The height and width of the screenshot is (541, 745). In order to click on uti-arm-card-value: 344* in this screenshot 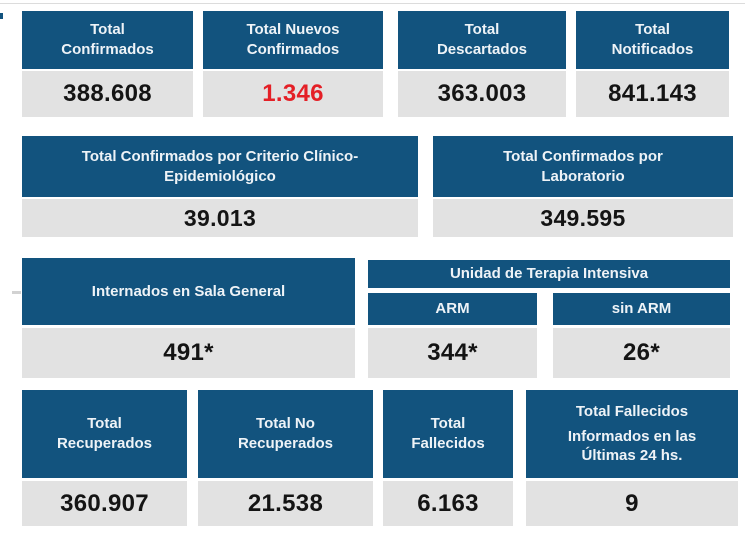, I will do `click(452, 353)`.